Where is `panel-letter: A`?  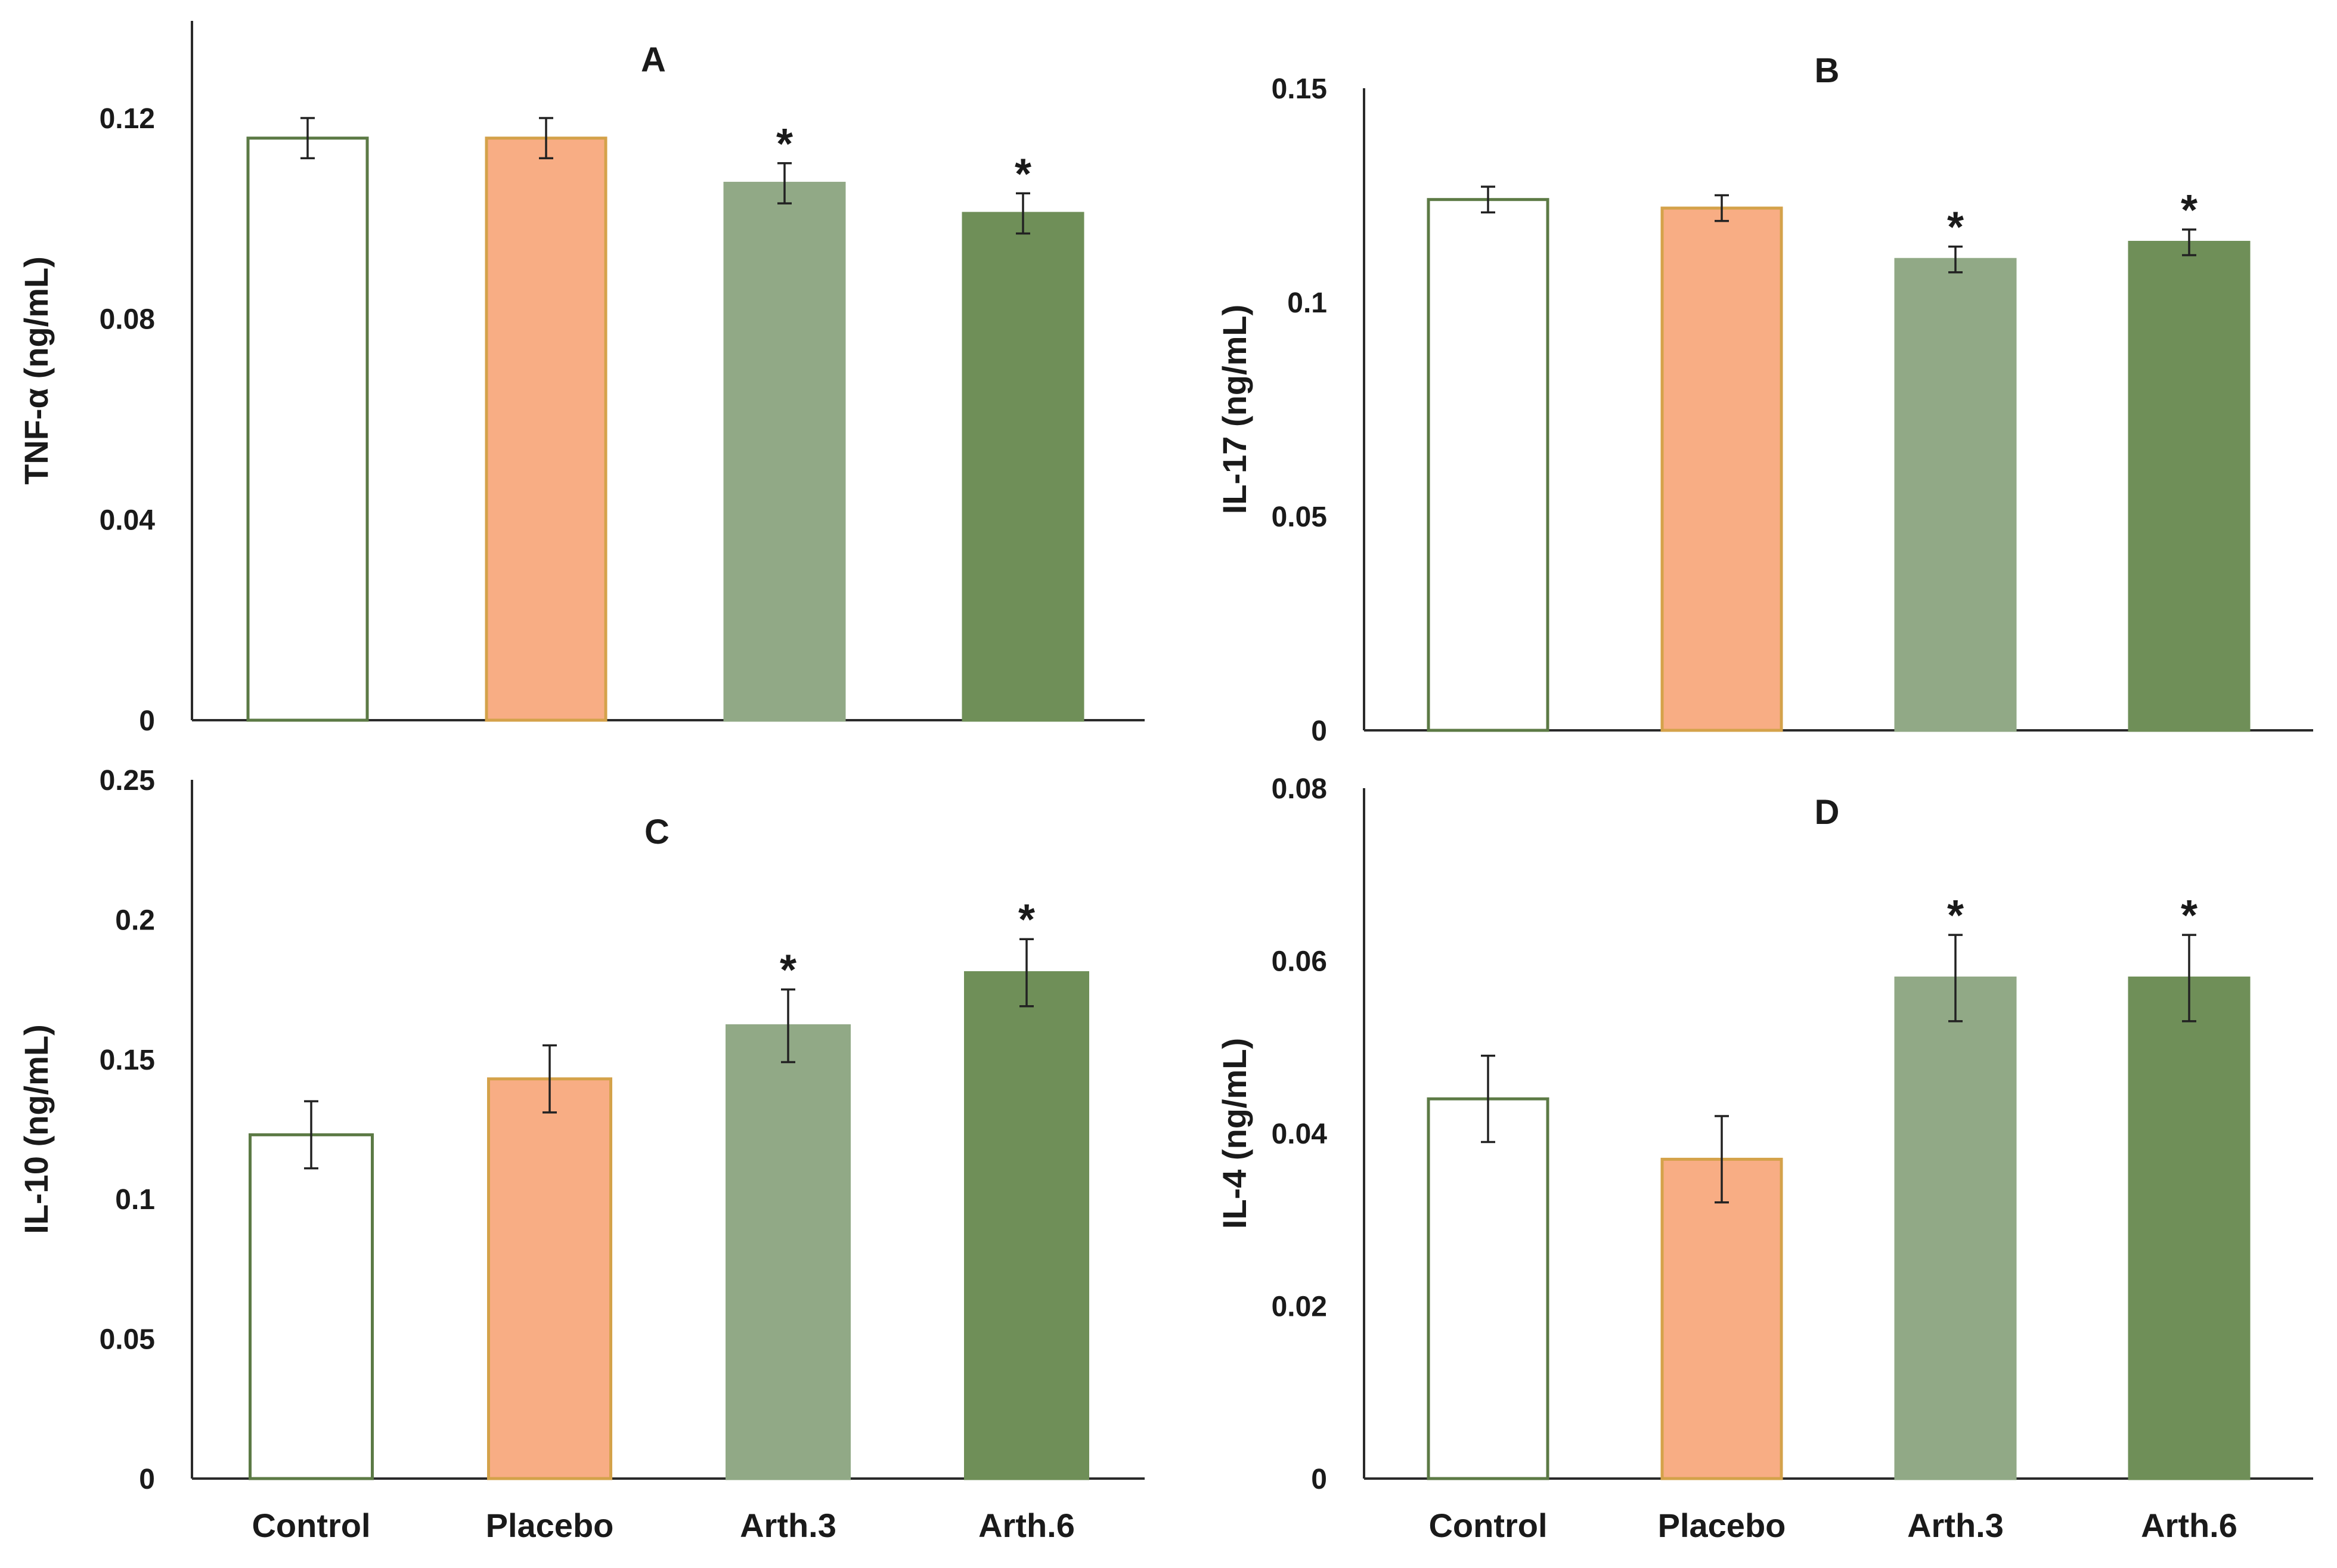
panel-letter: A is located at coordinates (653, 60).